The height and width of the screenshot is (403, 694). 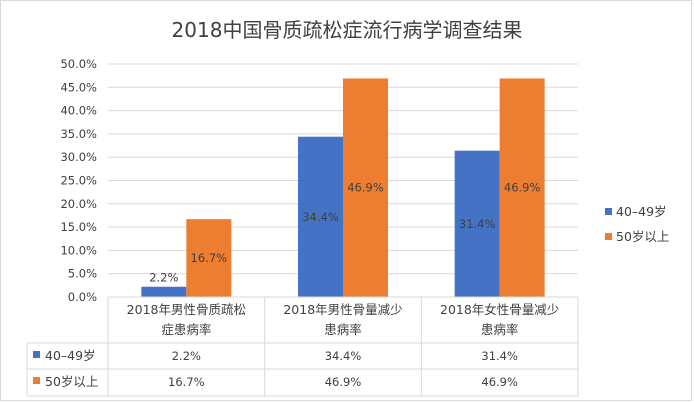 I want to click on x-category-label: 2018年男性骨质疏松, so click(x=186, y=309).